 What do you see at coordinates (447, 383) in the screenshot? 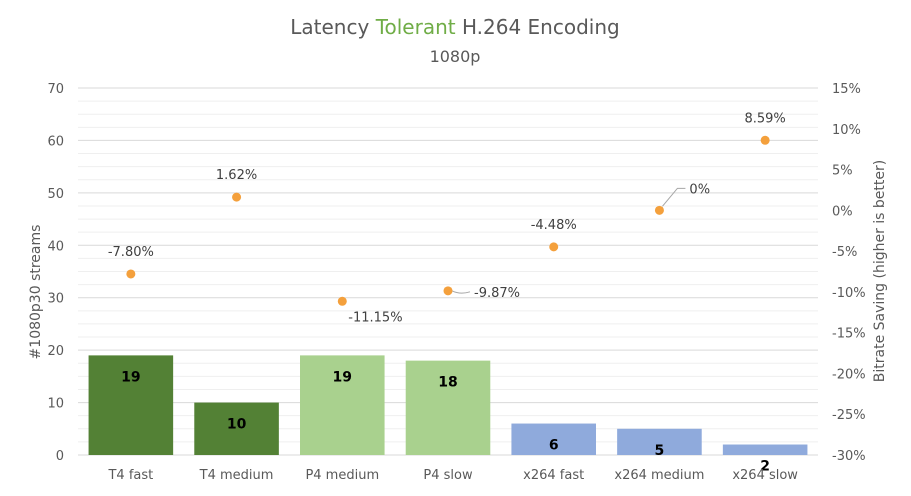
I see `bar-value-label: 18` at bounding box center [447, 383].